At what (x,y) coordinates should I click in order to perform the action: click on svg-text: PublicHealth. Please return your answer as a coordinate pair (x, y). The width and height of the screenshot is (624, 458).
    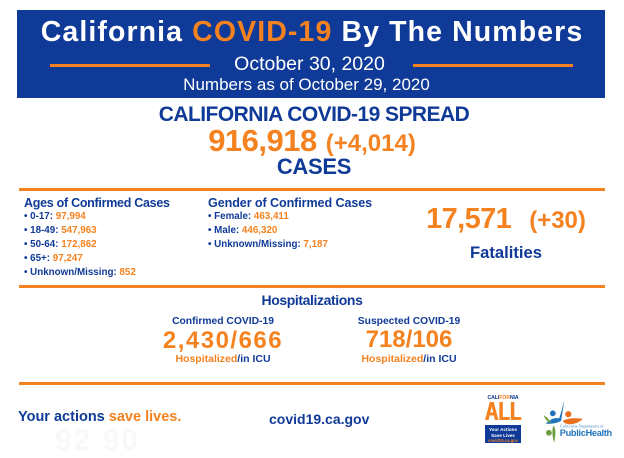
    Looking at the image, I should click on (586, 433).